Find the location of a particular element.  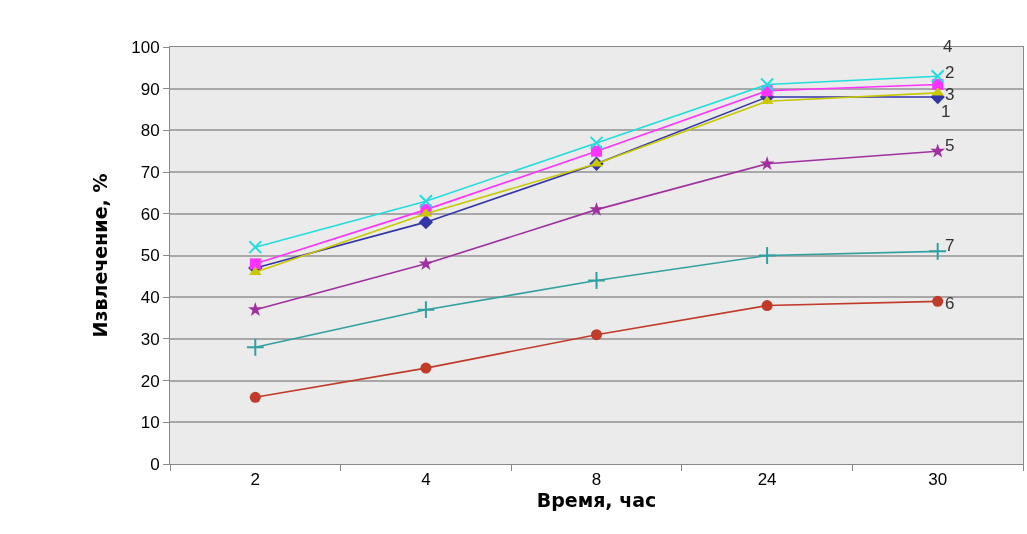

series-label: 7 is located at coordinates (950, 245).